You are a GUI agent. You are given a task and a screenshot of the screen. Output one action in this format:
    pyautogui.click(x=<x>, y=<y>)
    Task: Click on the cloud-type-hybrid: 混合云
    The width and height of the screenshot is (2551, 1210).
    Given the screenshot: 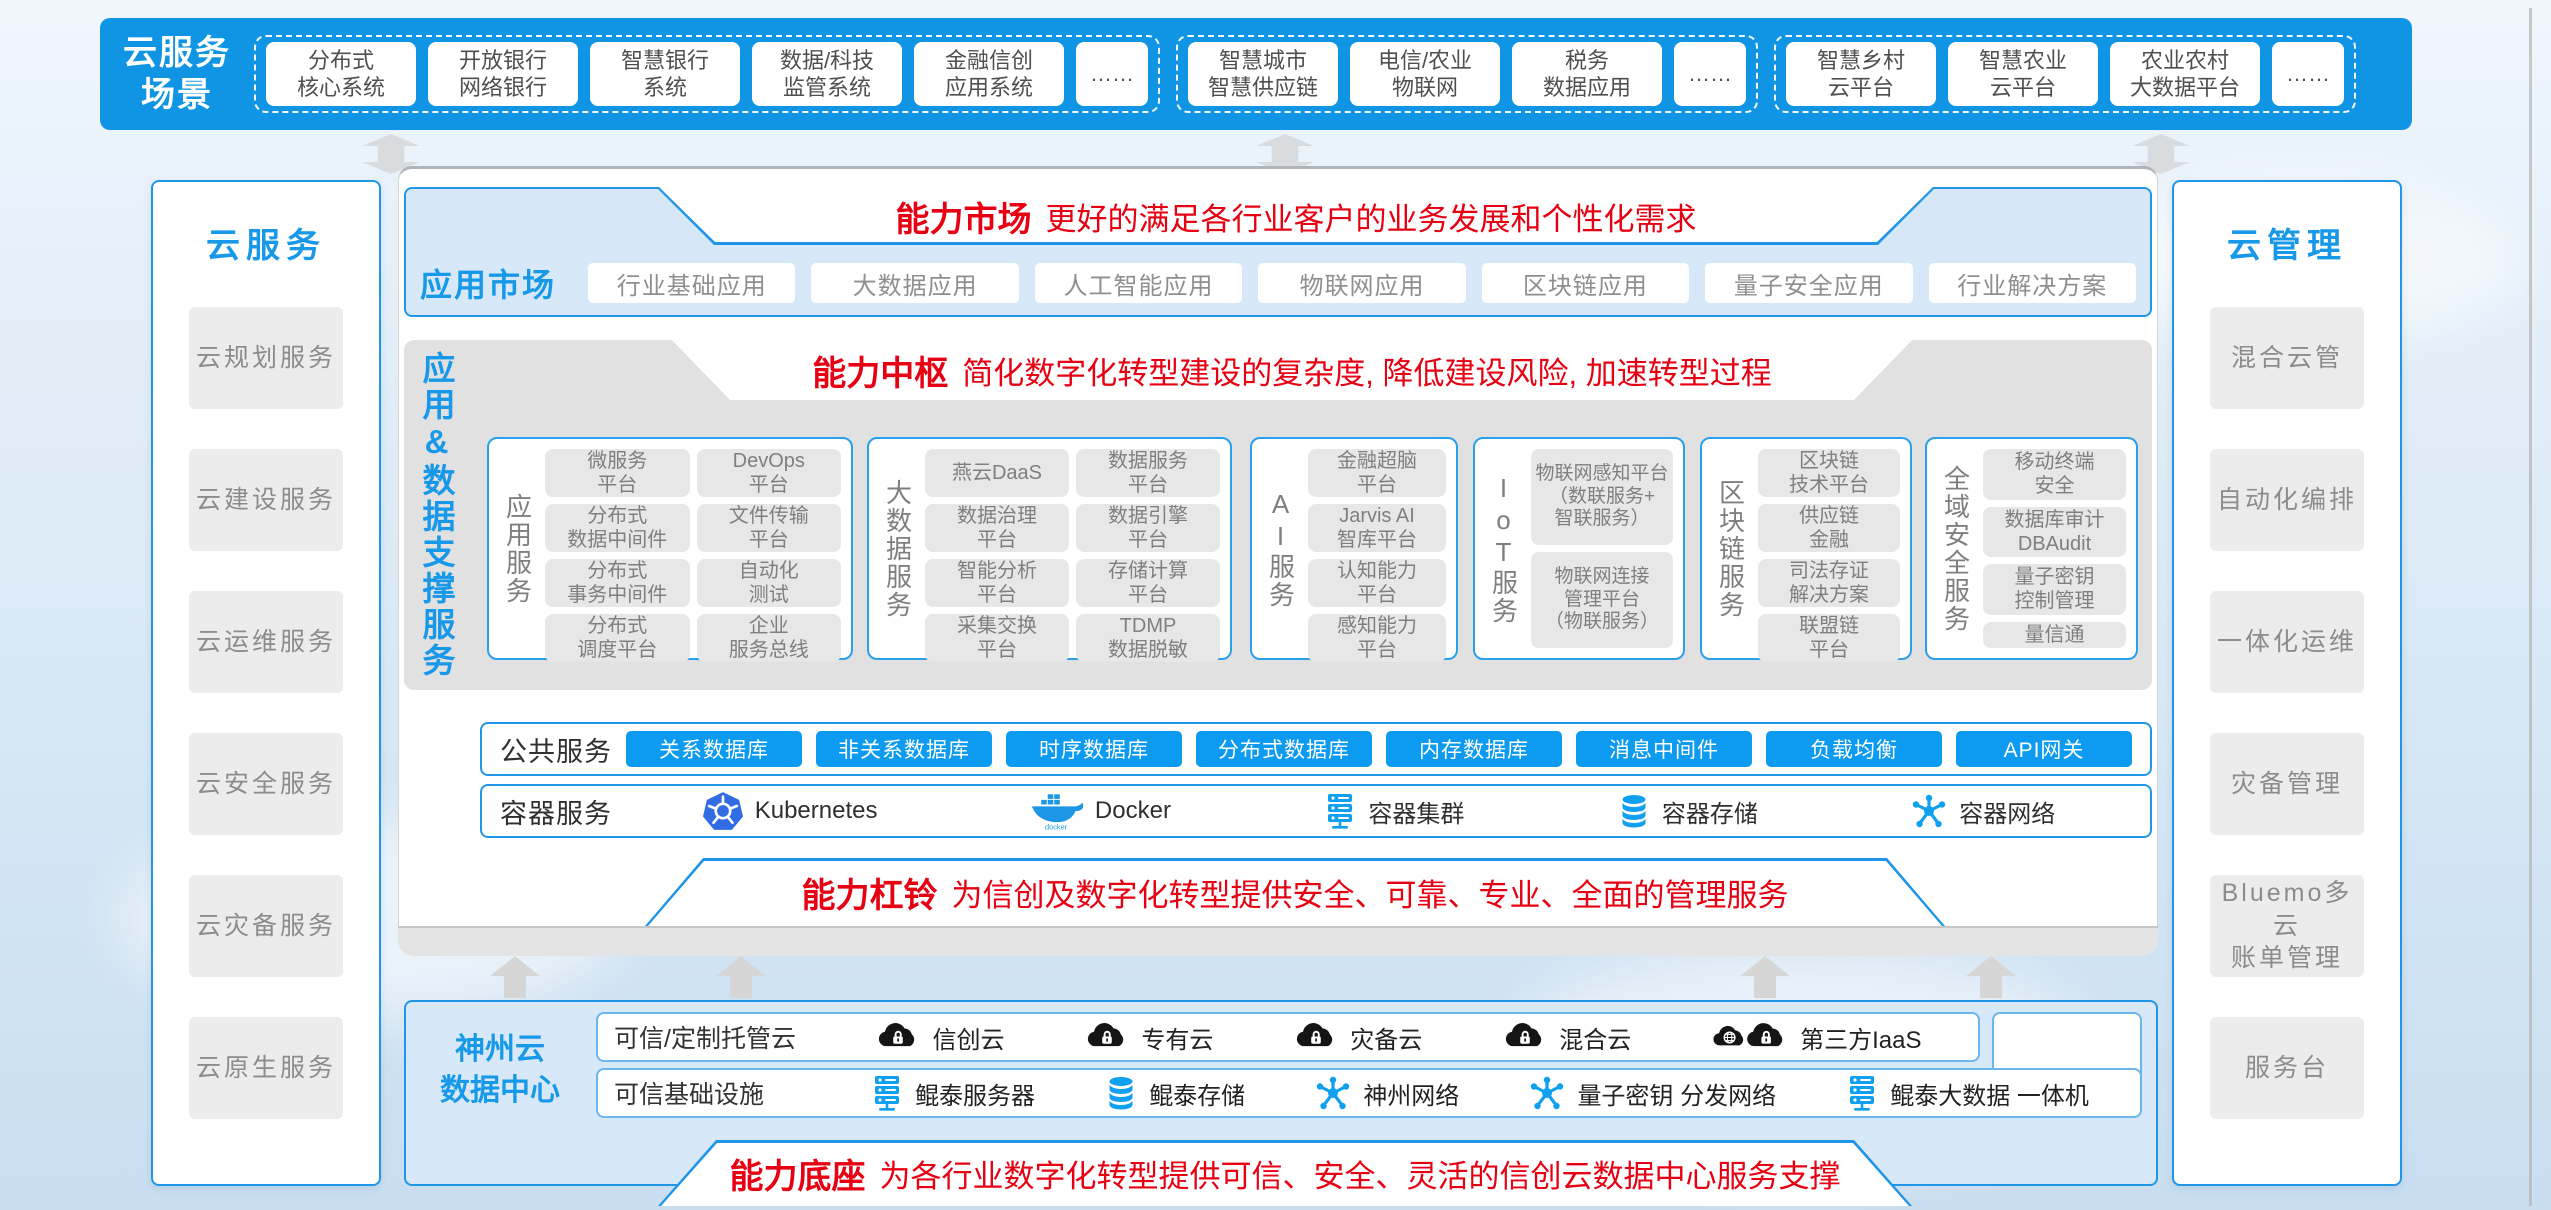 What is the action you would take?
    pyautogui.click(x=1567, y=1037)
    